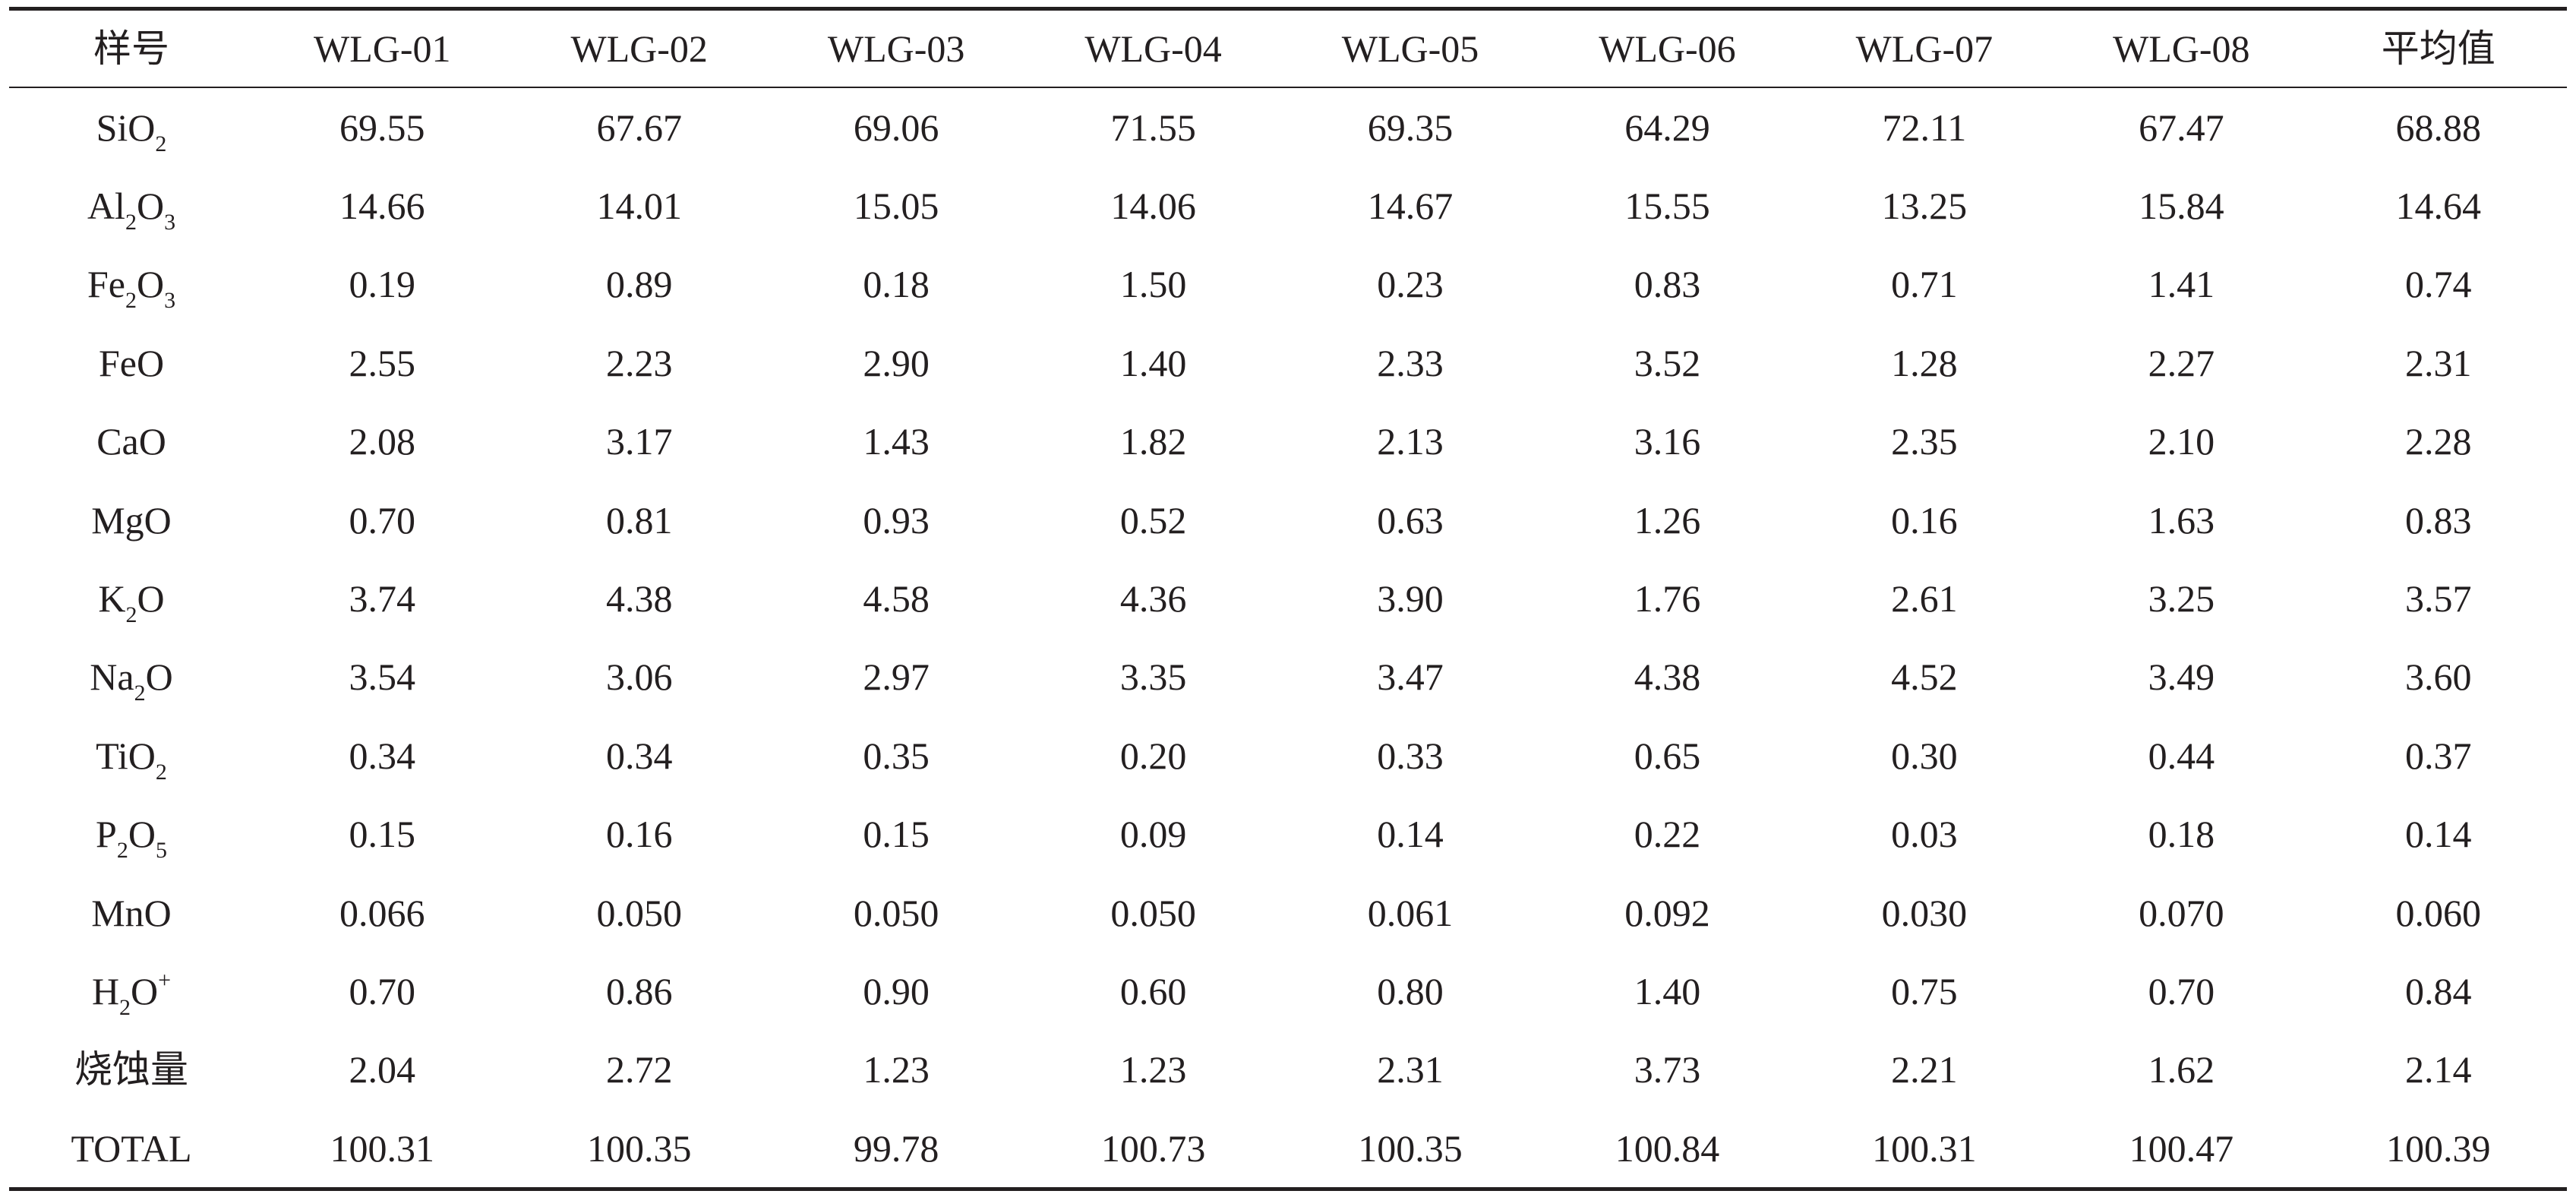  What do you see at coordinates (2181, 755) in the screenshot?
I see `value-cell: 0.44` at bounding box center [2181, 755].